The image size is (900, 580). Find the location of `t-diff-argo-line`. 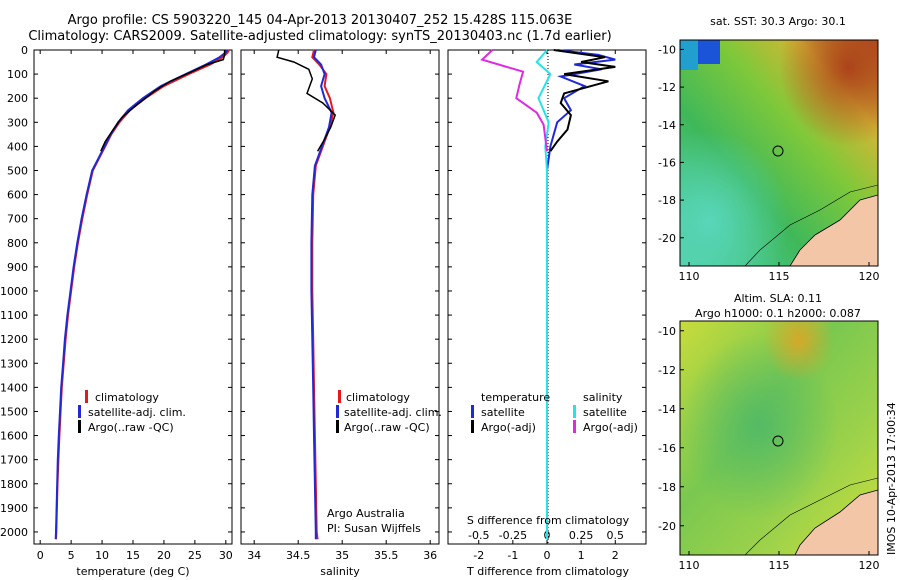

t-diff-argo-line is located at coordinates (582, 100).